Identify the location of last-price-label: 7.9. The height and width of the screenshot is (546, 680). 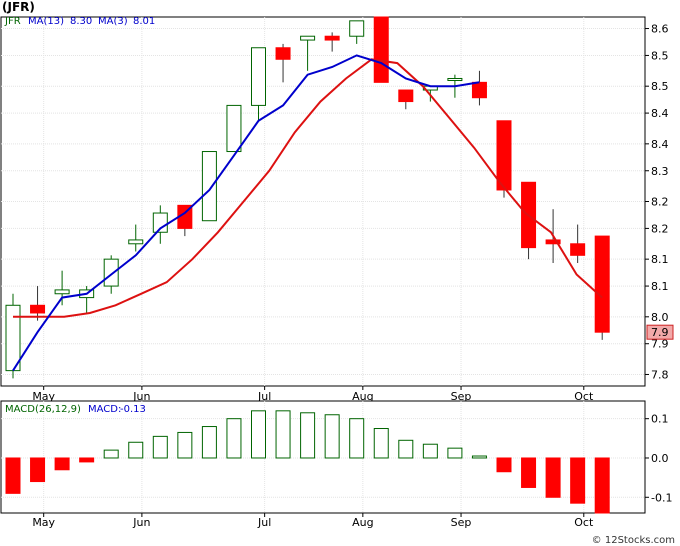
(660, 332).